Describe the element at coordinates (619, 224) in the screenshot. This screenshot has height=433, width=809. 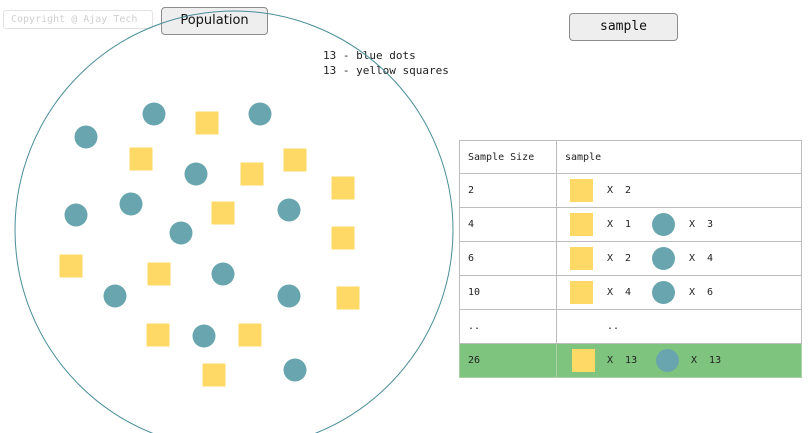
I see `square-count: X 1` at that location.